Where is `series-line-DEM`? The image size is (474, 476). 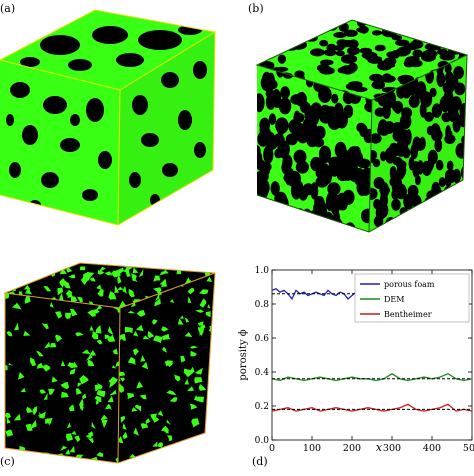
series-line-DEM is located at coordinates (372, 377).